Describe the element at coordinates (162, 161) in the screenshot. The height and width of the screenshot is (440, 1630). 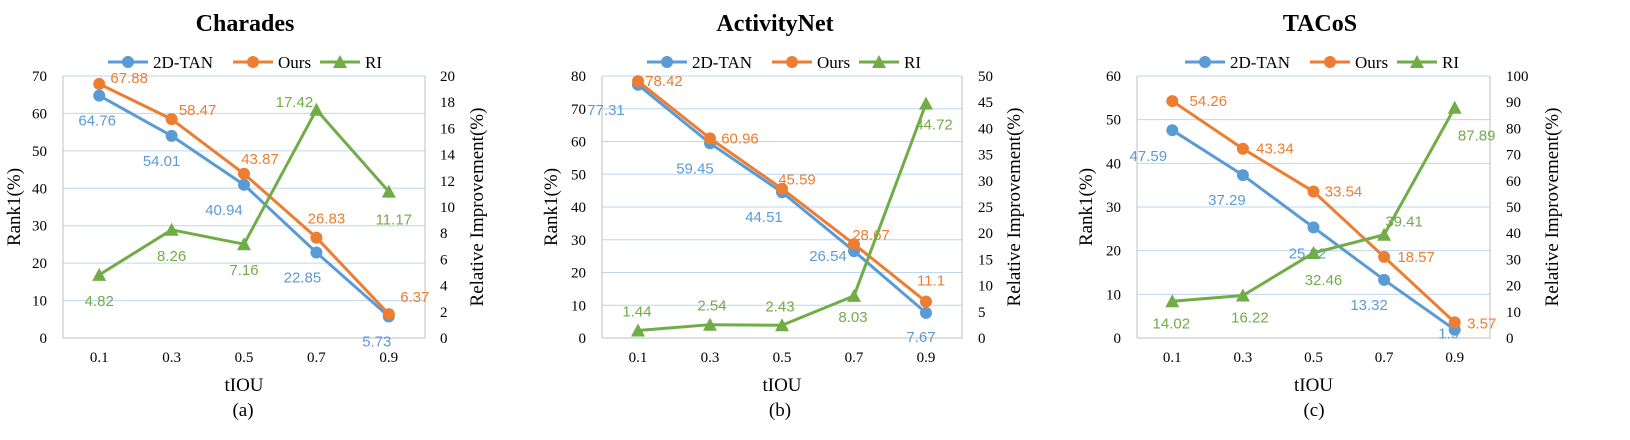
I see `data-label: 54.01` at that location.